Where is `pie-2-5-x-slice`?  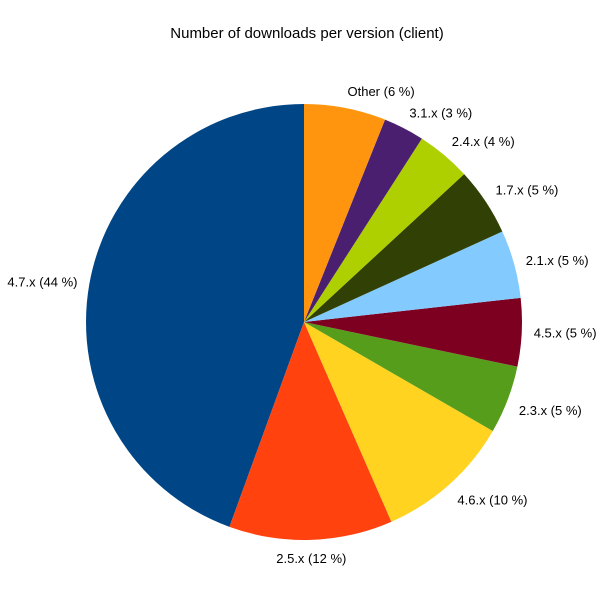
pie-2-5-x-slice is located at coordinates (310, 431).